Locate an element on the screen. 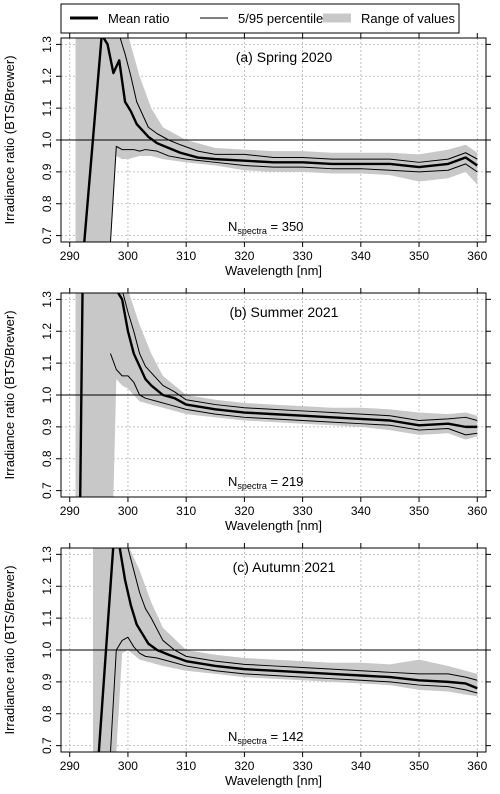 This screenshot has width=500, height=794. spectra-count-annotation: Nspectra = 142 is located at coordinates (265, 737).